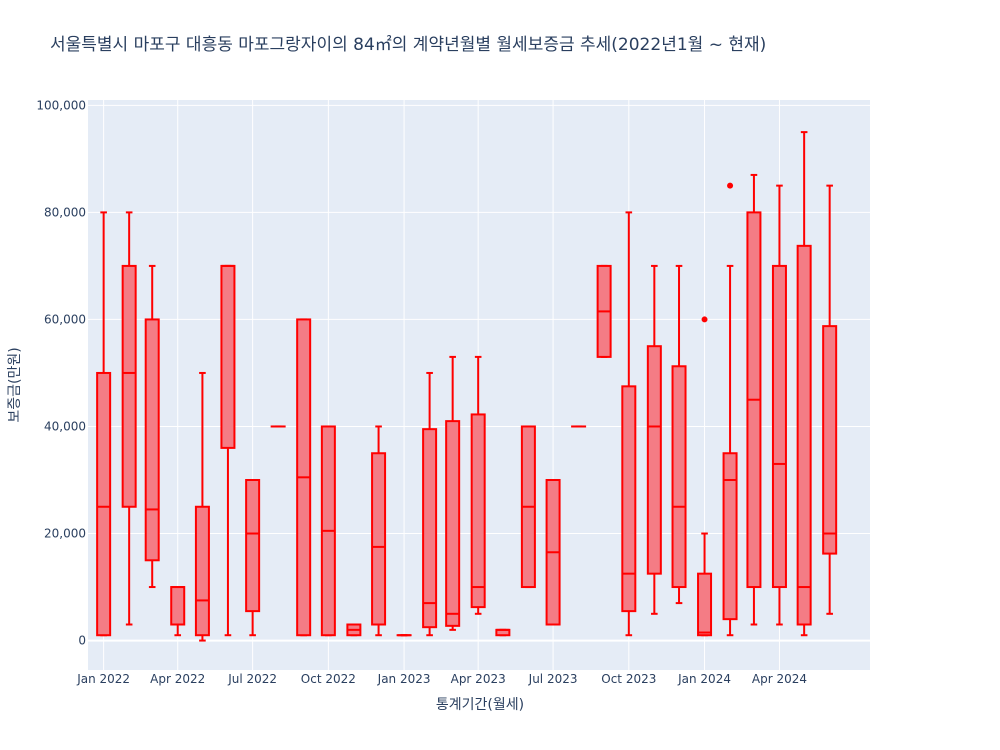  I want to click on y-axis-title: 보증금(만원), so click(15, 384).